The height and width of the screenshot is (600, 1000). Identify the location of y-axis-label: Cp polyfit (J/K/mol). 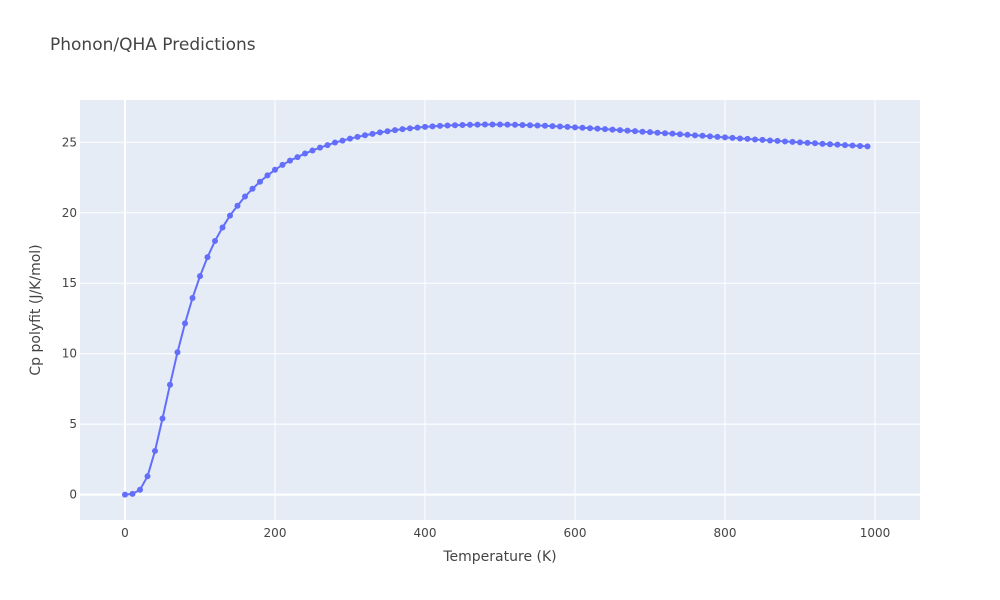
(36, 309).